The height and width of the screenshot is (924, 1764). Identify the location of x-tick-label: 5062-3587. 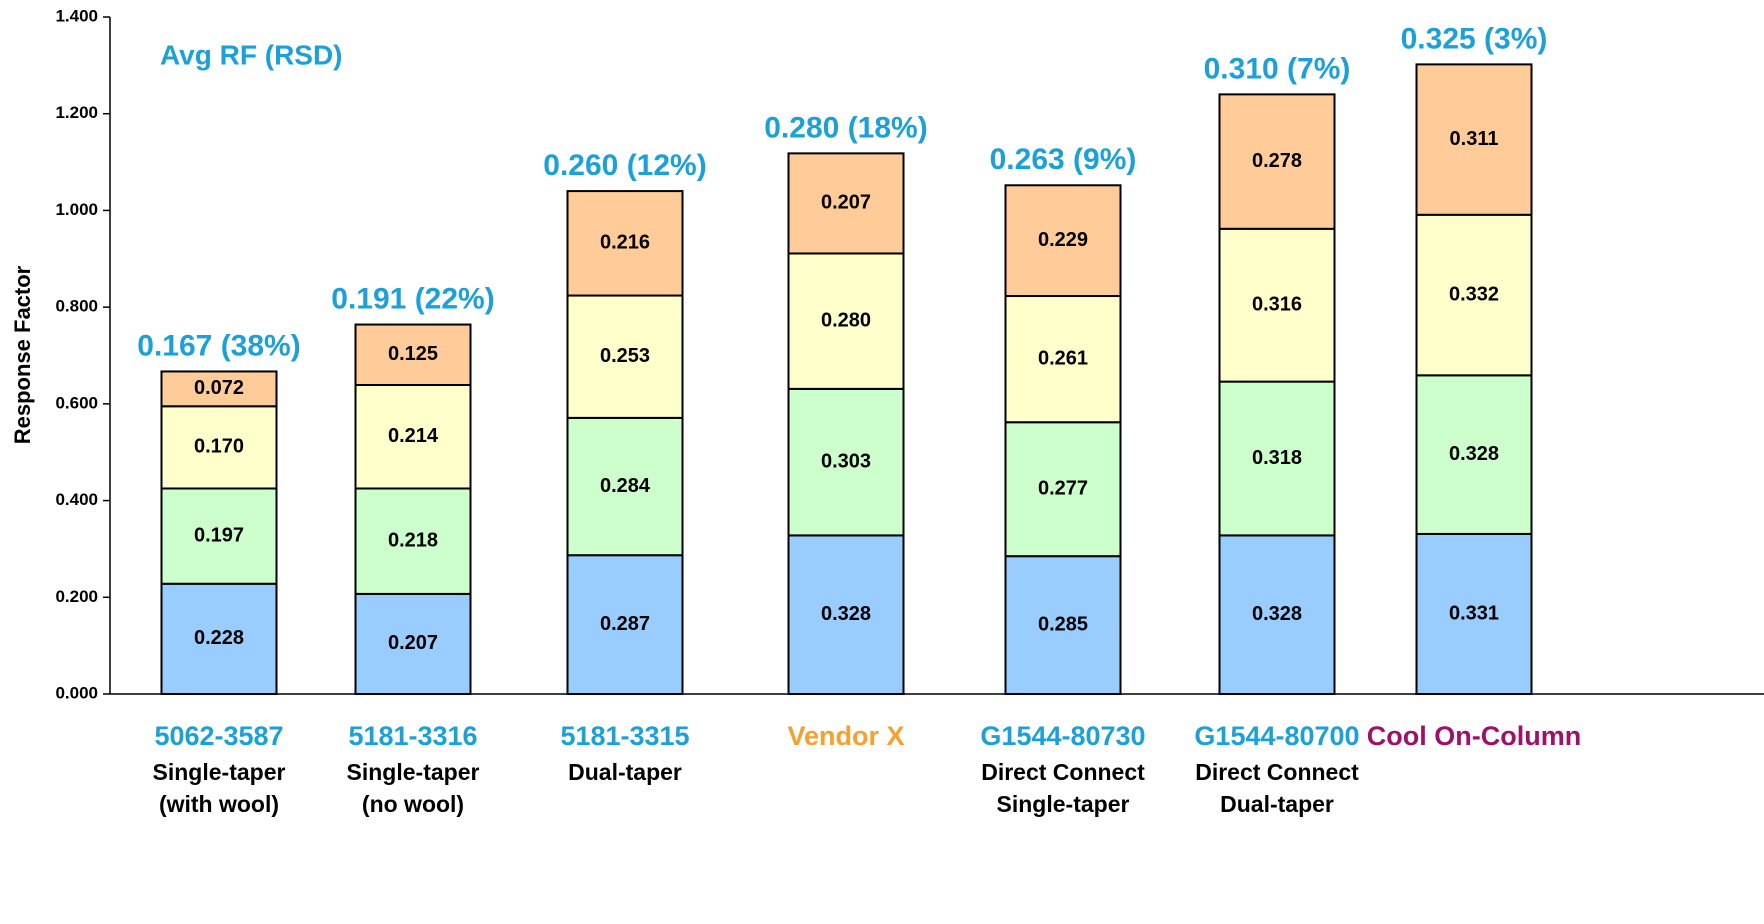
(218, 736).